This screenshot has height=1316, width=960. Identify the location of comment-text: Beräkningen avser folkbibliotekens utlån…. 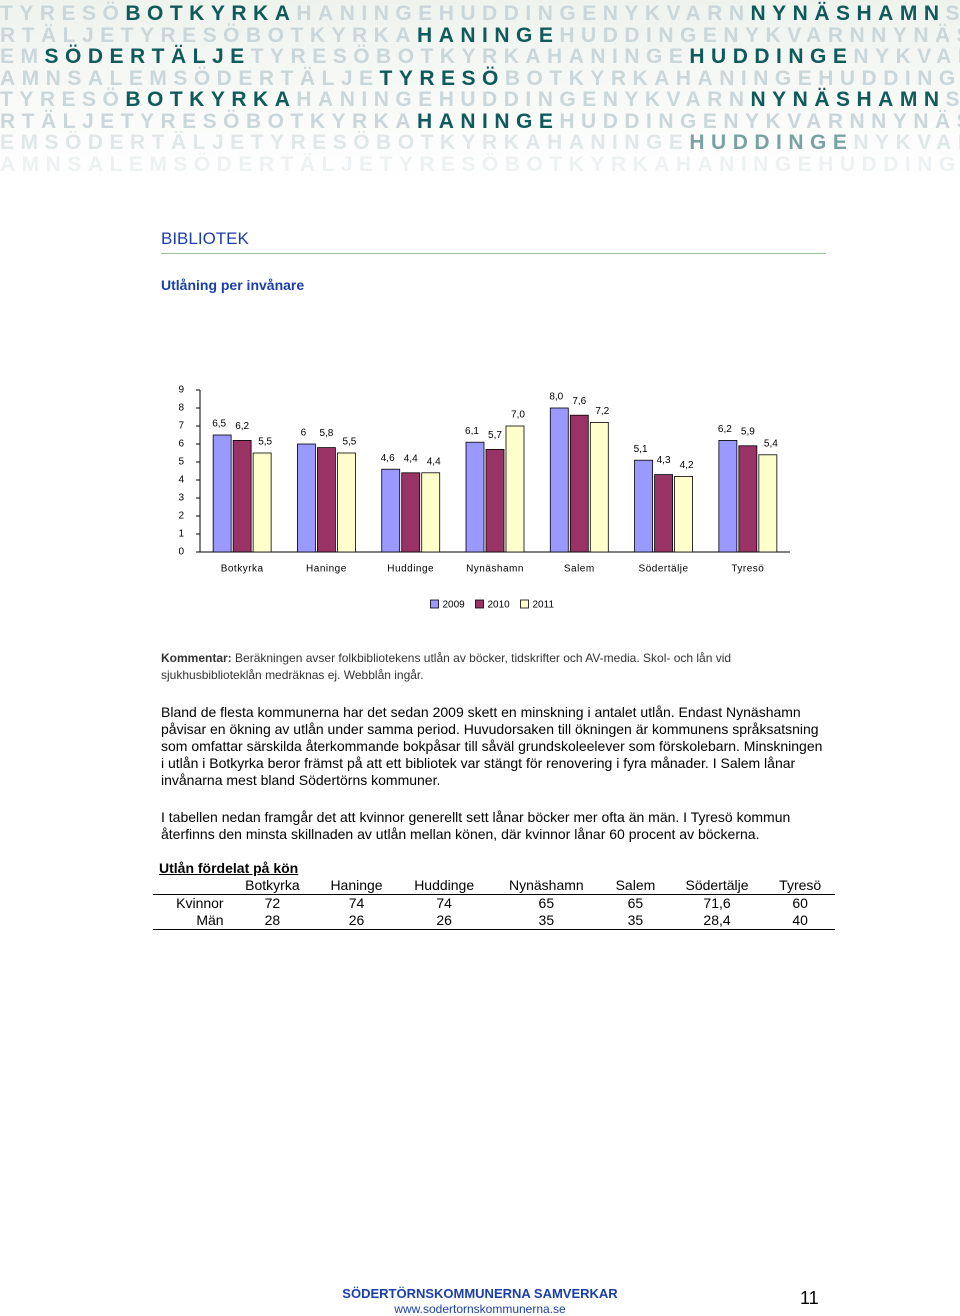
(446, 666).